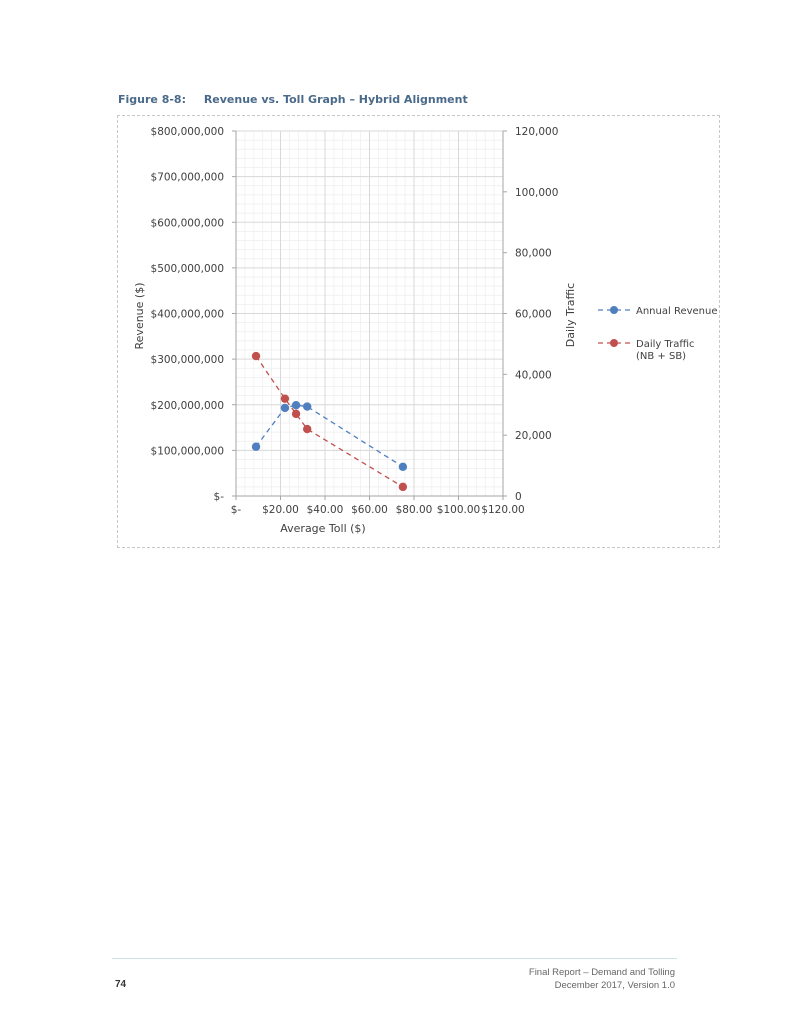 This screenshot has height=1024, width=791. I want to click on x-tick-label: $60.00, so click(369, 510).